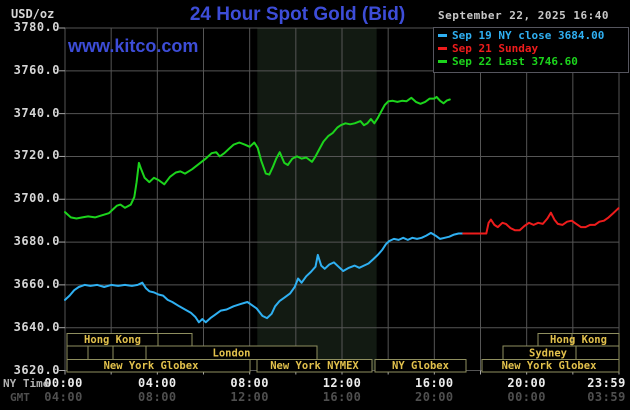  What do you see at coordinates (133, 46) in the screenshot?
I see `kitco-watermark-link: www.kitco.com` at bounding box center [133, 46].